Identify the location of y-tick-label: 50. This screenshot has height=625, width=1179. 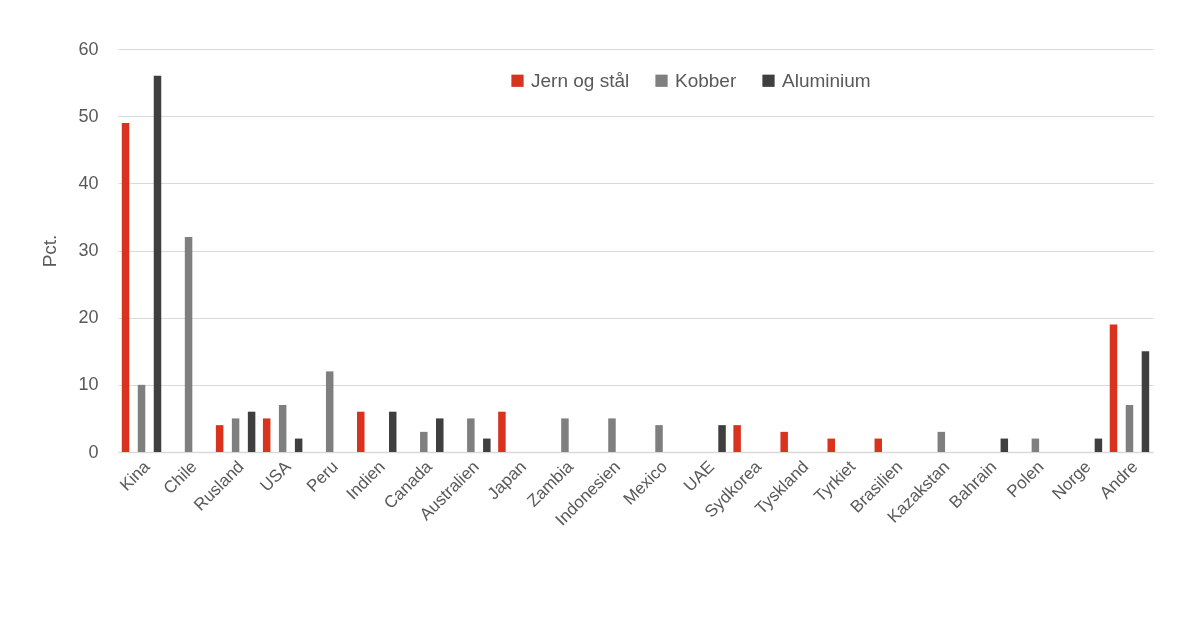
(88, 115).